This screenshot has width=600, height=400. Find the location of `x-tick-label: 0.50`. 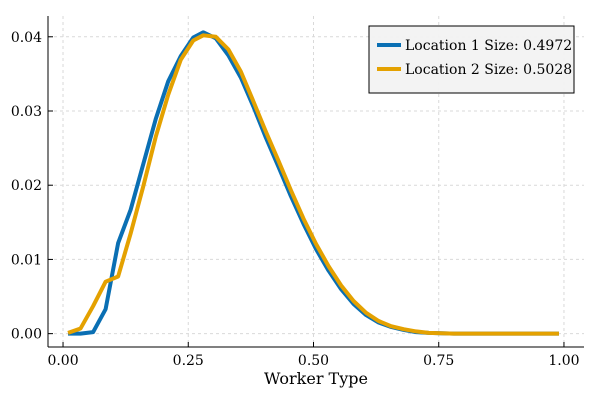

x-tick-label: 0.50 is located at coordinates (313, 361).